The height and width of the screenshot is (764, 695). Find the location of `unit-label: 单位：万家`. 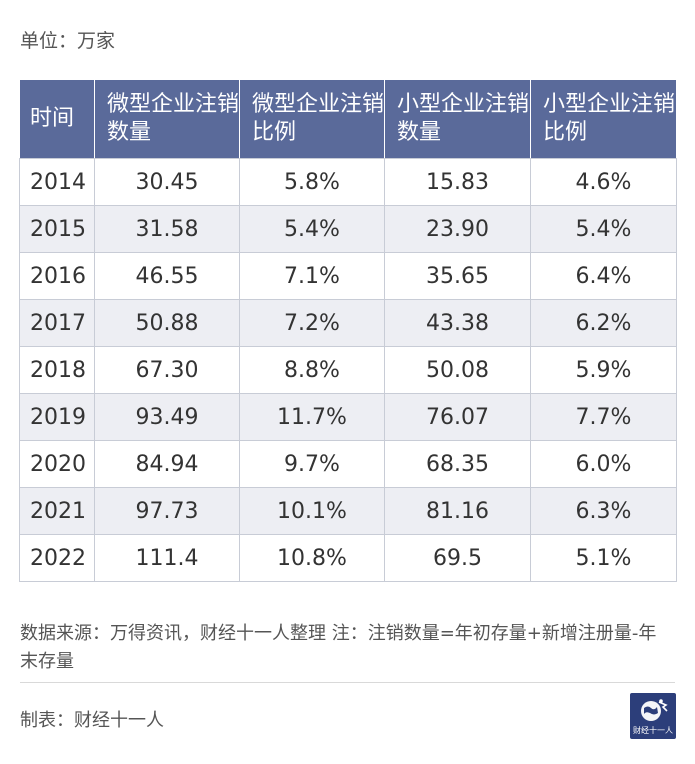

unit-label: 单位：万家 is located at coordinates (68, 41).